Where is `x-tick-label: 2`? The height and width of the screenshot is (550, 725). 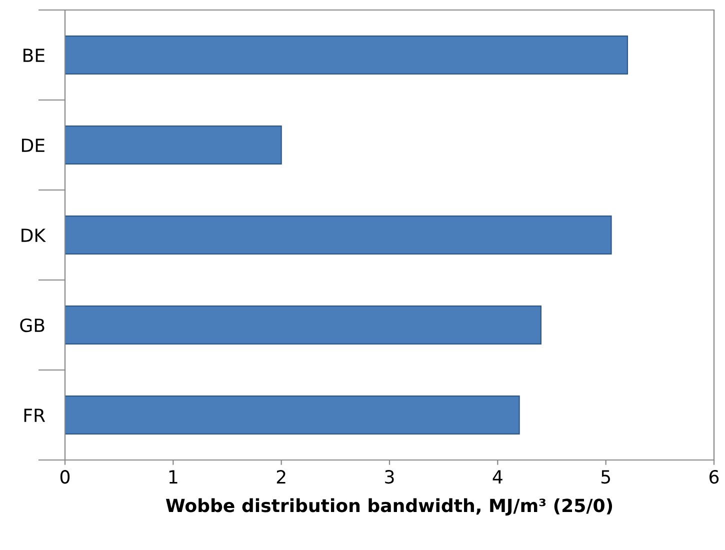 x-tick-label: 2 is located at coordinates (281, 477).